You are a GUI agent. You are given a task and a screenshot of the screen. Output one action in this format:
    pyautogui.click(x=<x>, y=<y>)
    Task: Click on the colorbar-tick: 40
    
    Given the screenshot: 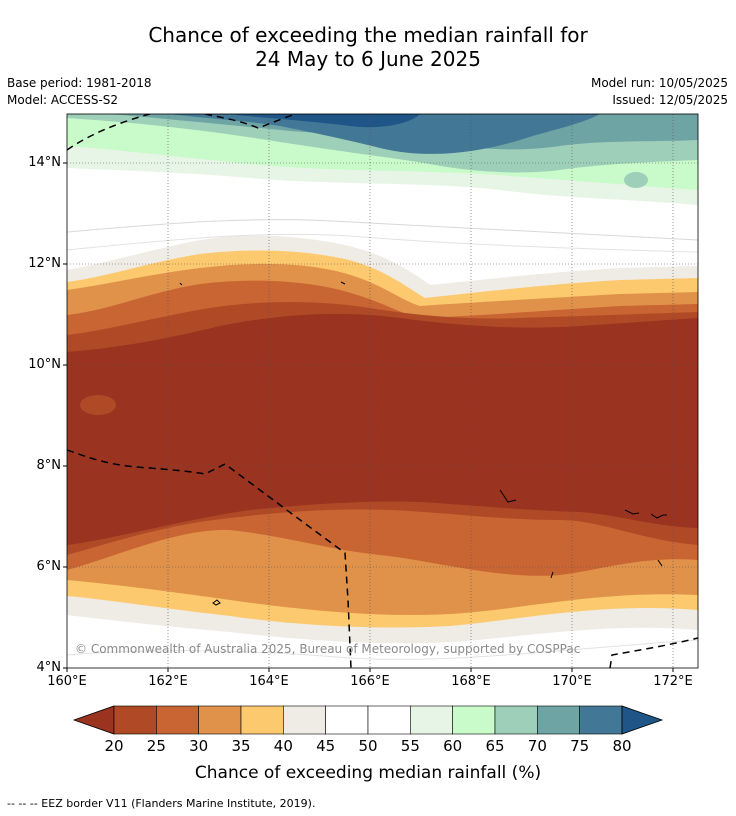 What is the action you would take?
    pyautogui.click(x=283, y=746)
    